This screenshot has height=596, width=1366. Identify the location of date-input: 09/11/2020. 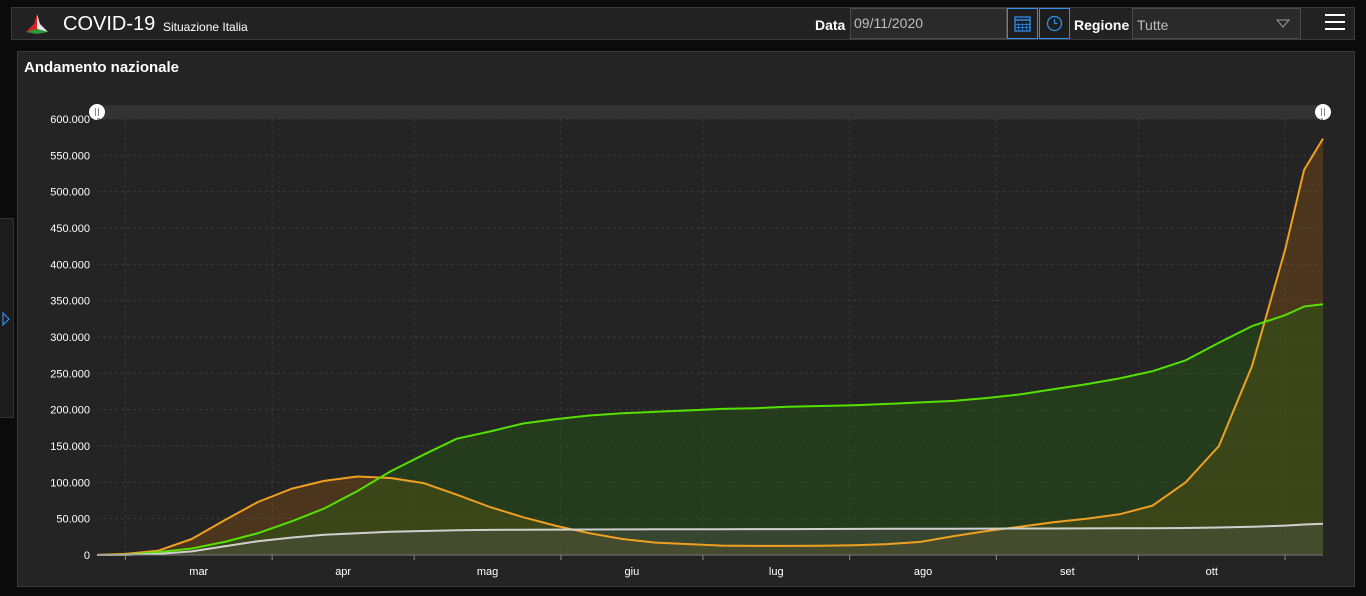
(928, 23).